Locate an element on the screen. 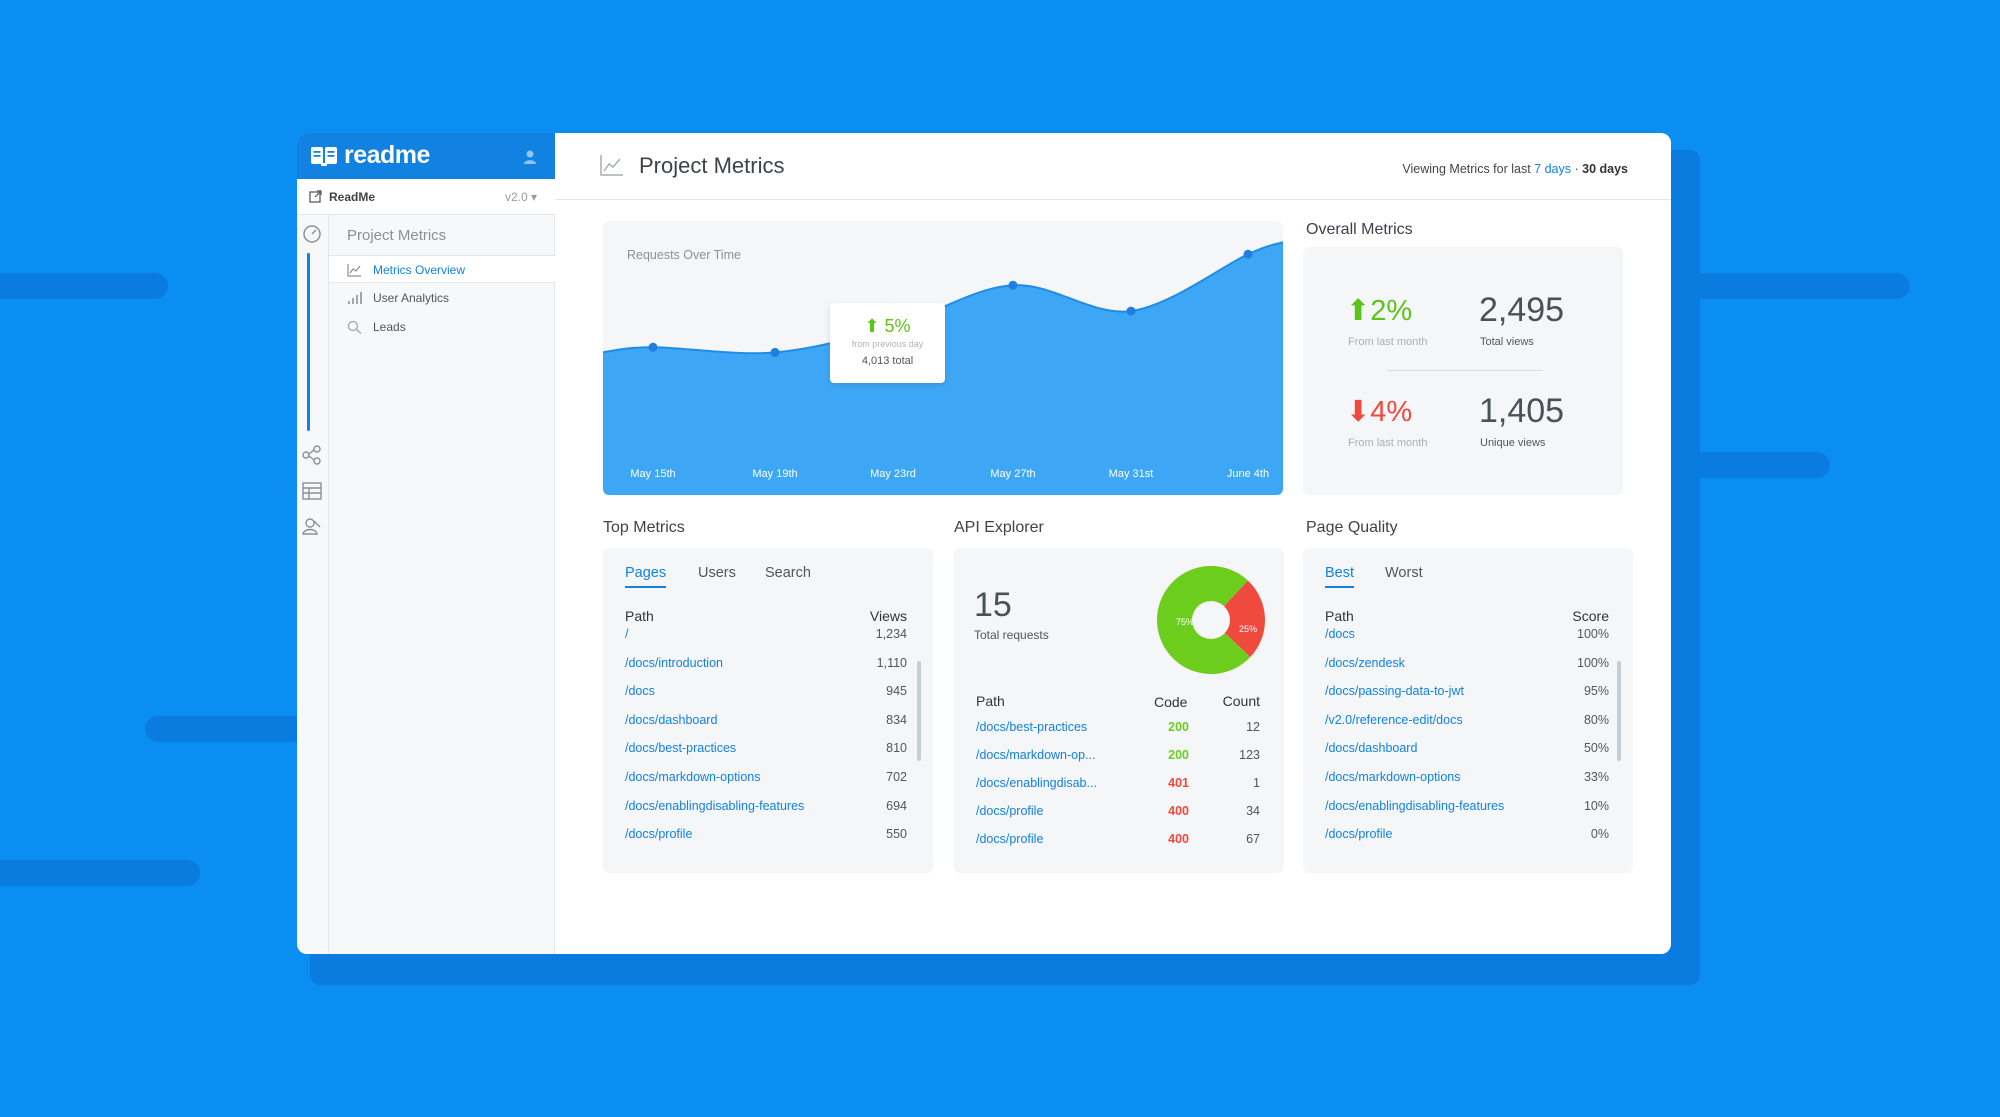 Image resolution: width=2000 pixels, height=1117 pixels. range-7-days-link: 7 days is located at coordinates (1553, 169).